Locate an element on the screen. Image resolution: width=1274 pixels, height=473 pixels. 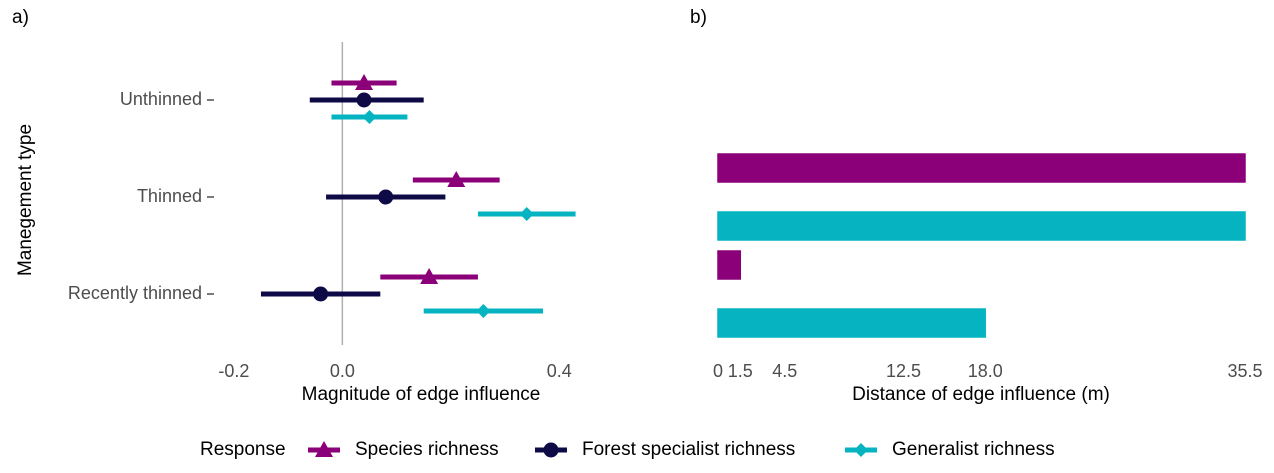
panel-label: b) is located at coordinates (698, 17).